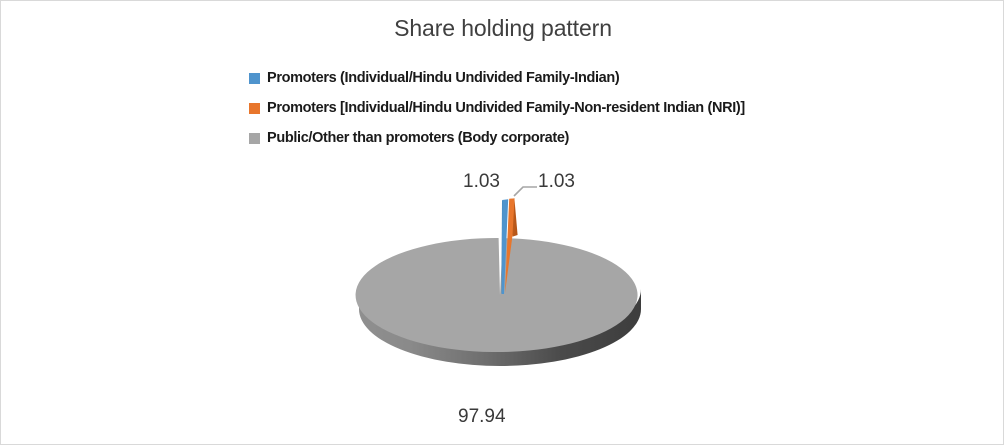 This screenshot has height=445, width=1004. What do you see at coordinates (481, 181) in the screenshot?
I see `data-label-promoters-indian: 1.03` at bounding box center [481, 181].